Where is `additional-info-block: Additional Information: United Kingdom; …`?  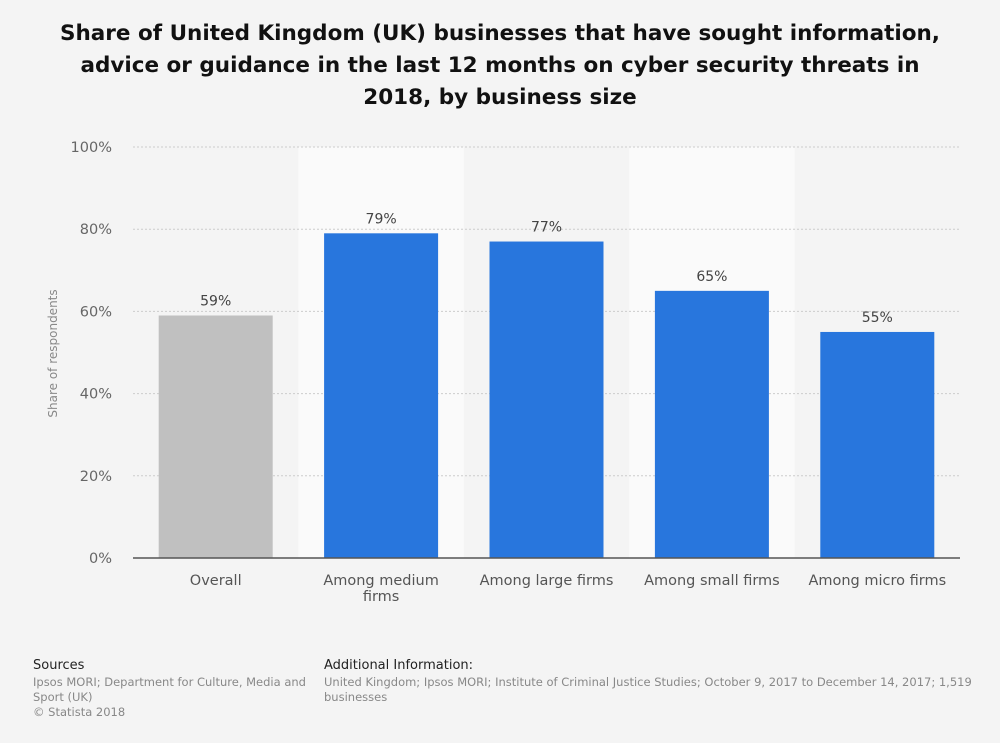 additional-info-block: Additional Information: United Kingdom; … is located at coordinates (662, 681).